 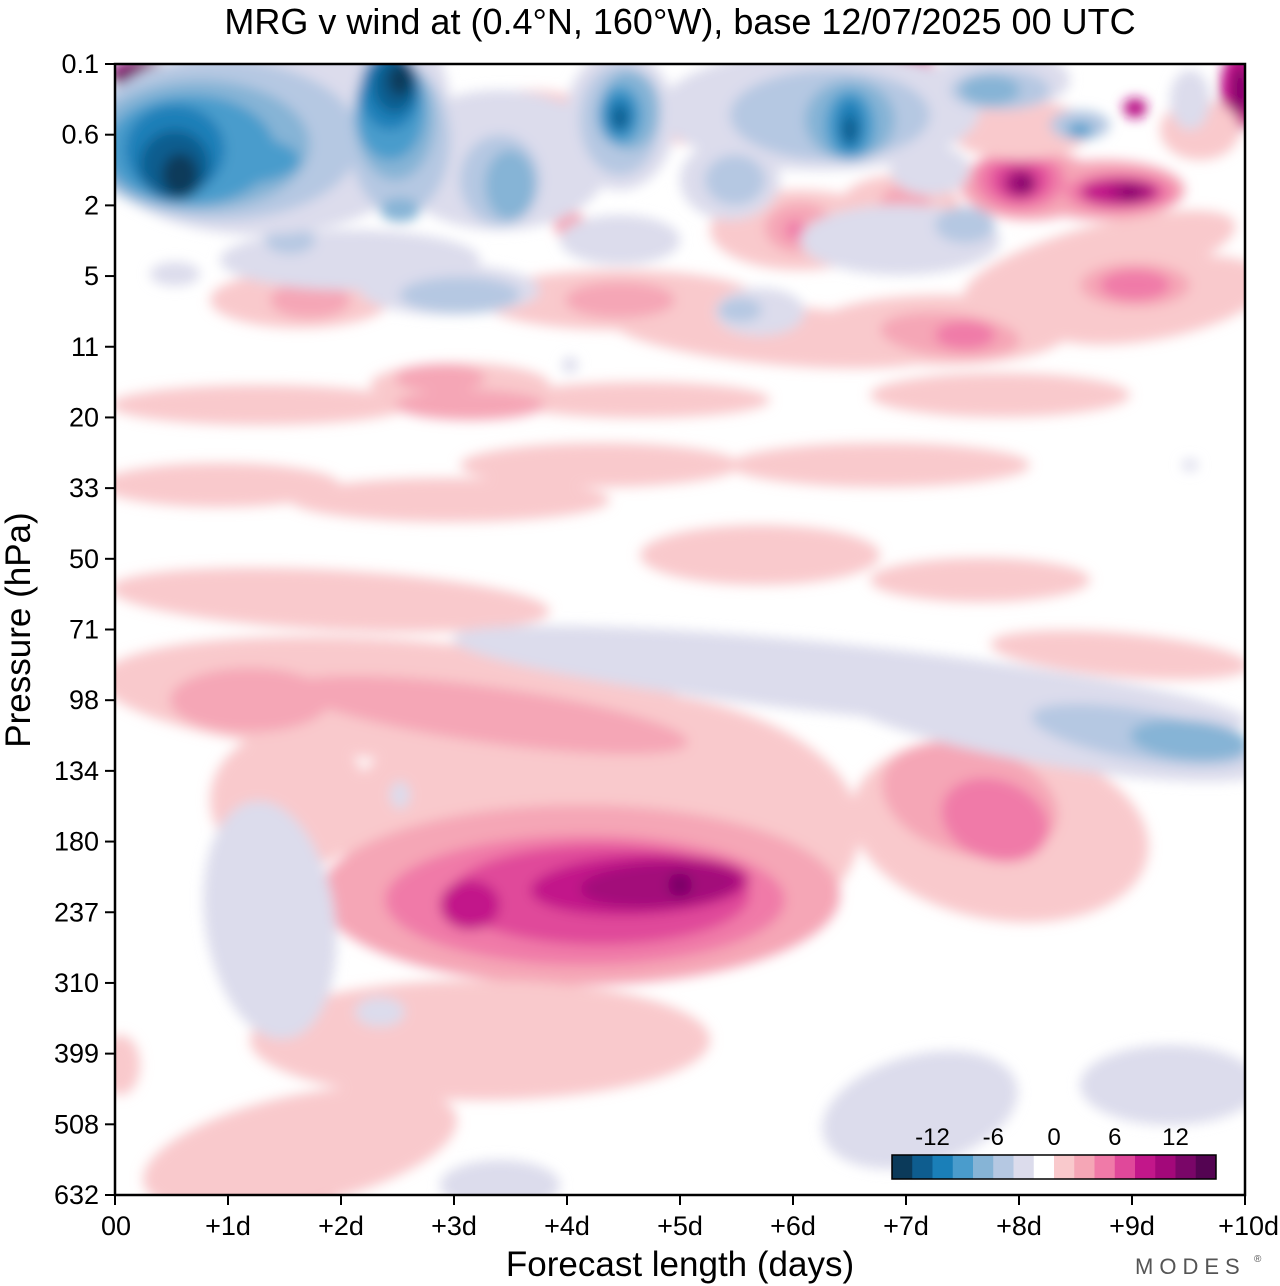 What do you see at coordinates (793, 1226) in the screenshot?
I see `x-tick-label: +6d` at bounding box center [793, 1226].